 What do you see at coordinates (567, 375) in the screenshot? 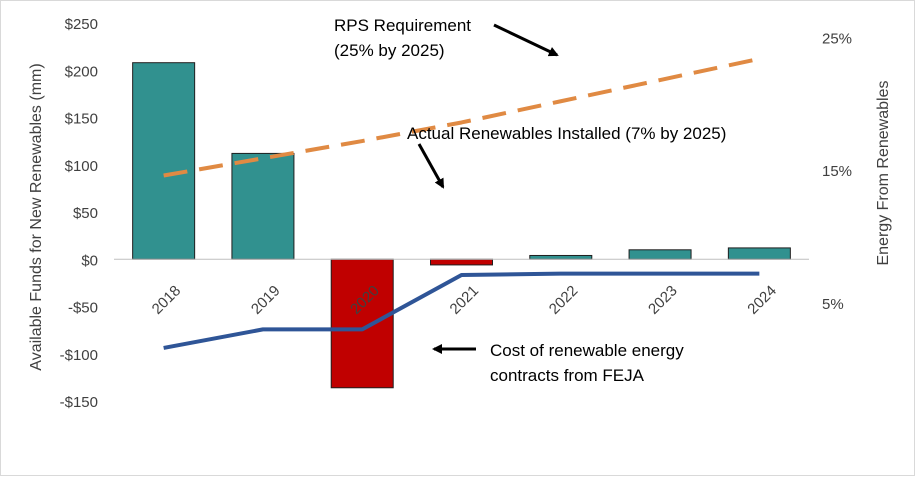
I see `annotation-cost-contracts-source: contracts from FEJA` at bounding box center [567, 375].